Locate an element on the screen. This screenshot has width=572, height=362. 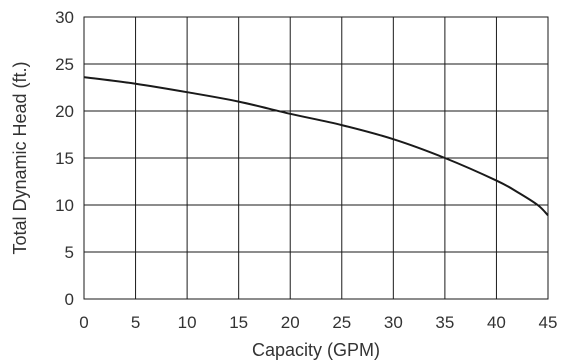
x-tick-label: 45 is located at coordinates (548, 322).